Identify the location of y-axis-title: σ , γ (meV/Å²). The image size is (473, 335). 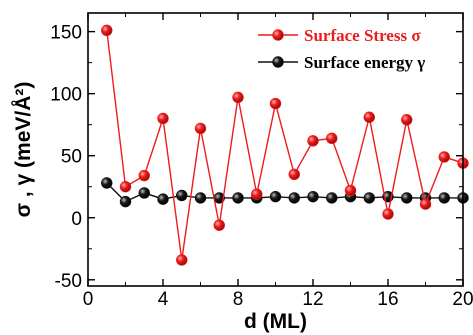
(23, 150).